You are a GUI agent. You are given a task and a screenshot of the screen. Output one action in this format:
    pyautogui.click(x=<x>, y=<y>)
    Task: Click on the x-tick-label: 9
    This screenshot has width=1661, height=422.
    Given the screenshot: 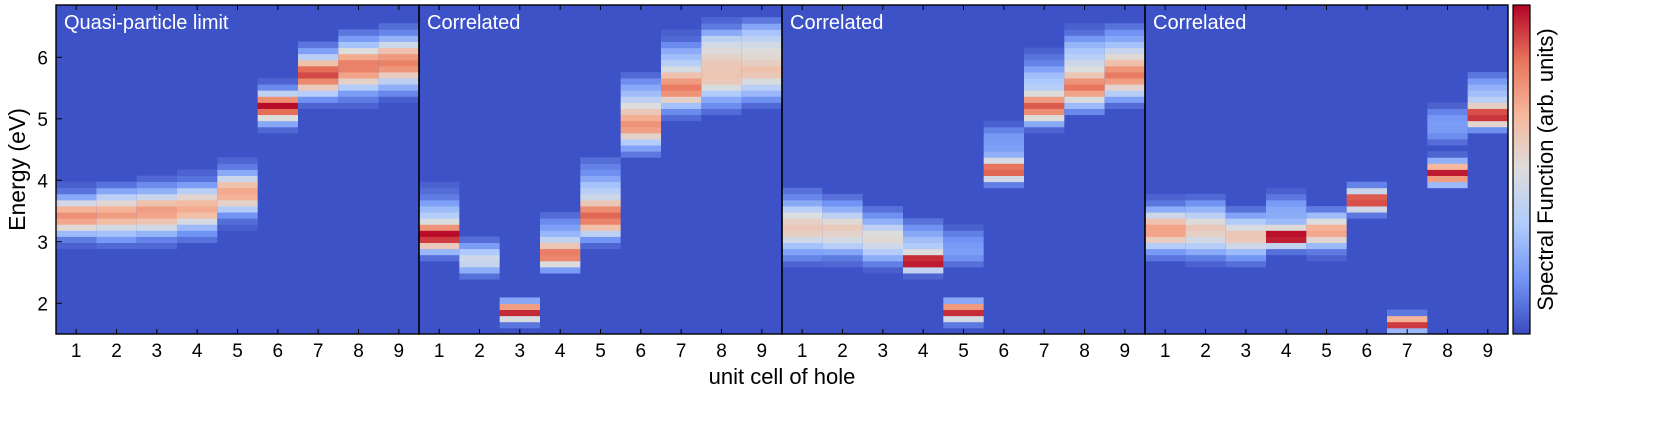 What is the action you would take?
    pyautogui.click(x=399, y=351)
    